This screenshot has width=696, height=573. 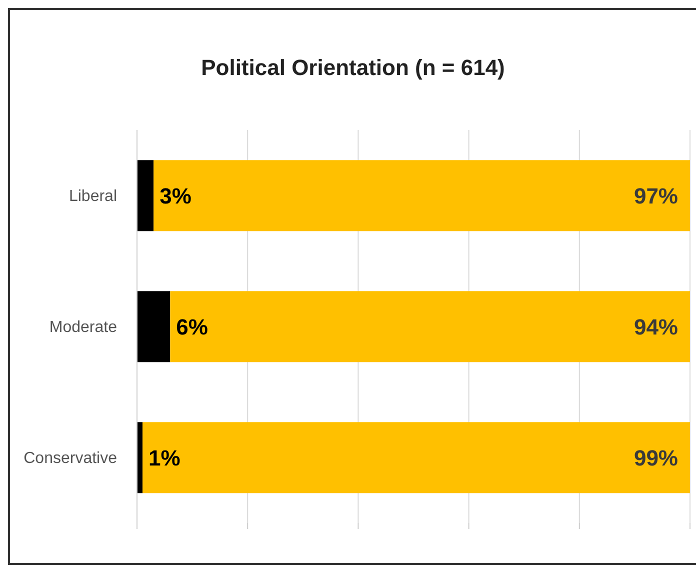 What do you see at coordinates (176, 195) in the screenshot?
I see `data-label: 3%` at bounding box center [176, 195].